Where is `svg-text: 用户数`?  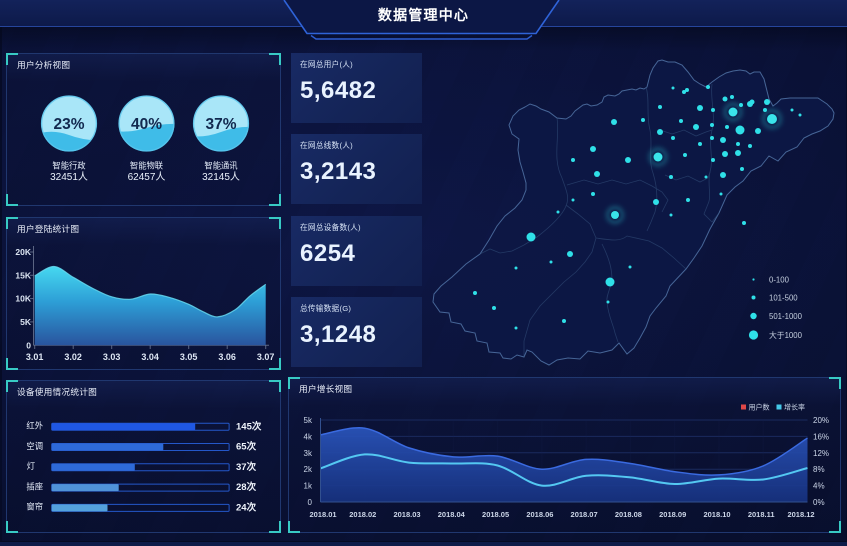
svg-text: 用户数 is located at coordinates (759, 407).